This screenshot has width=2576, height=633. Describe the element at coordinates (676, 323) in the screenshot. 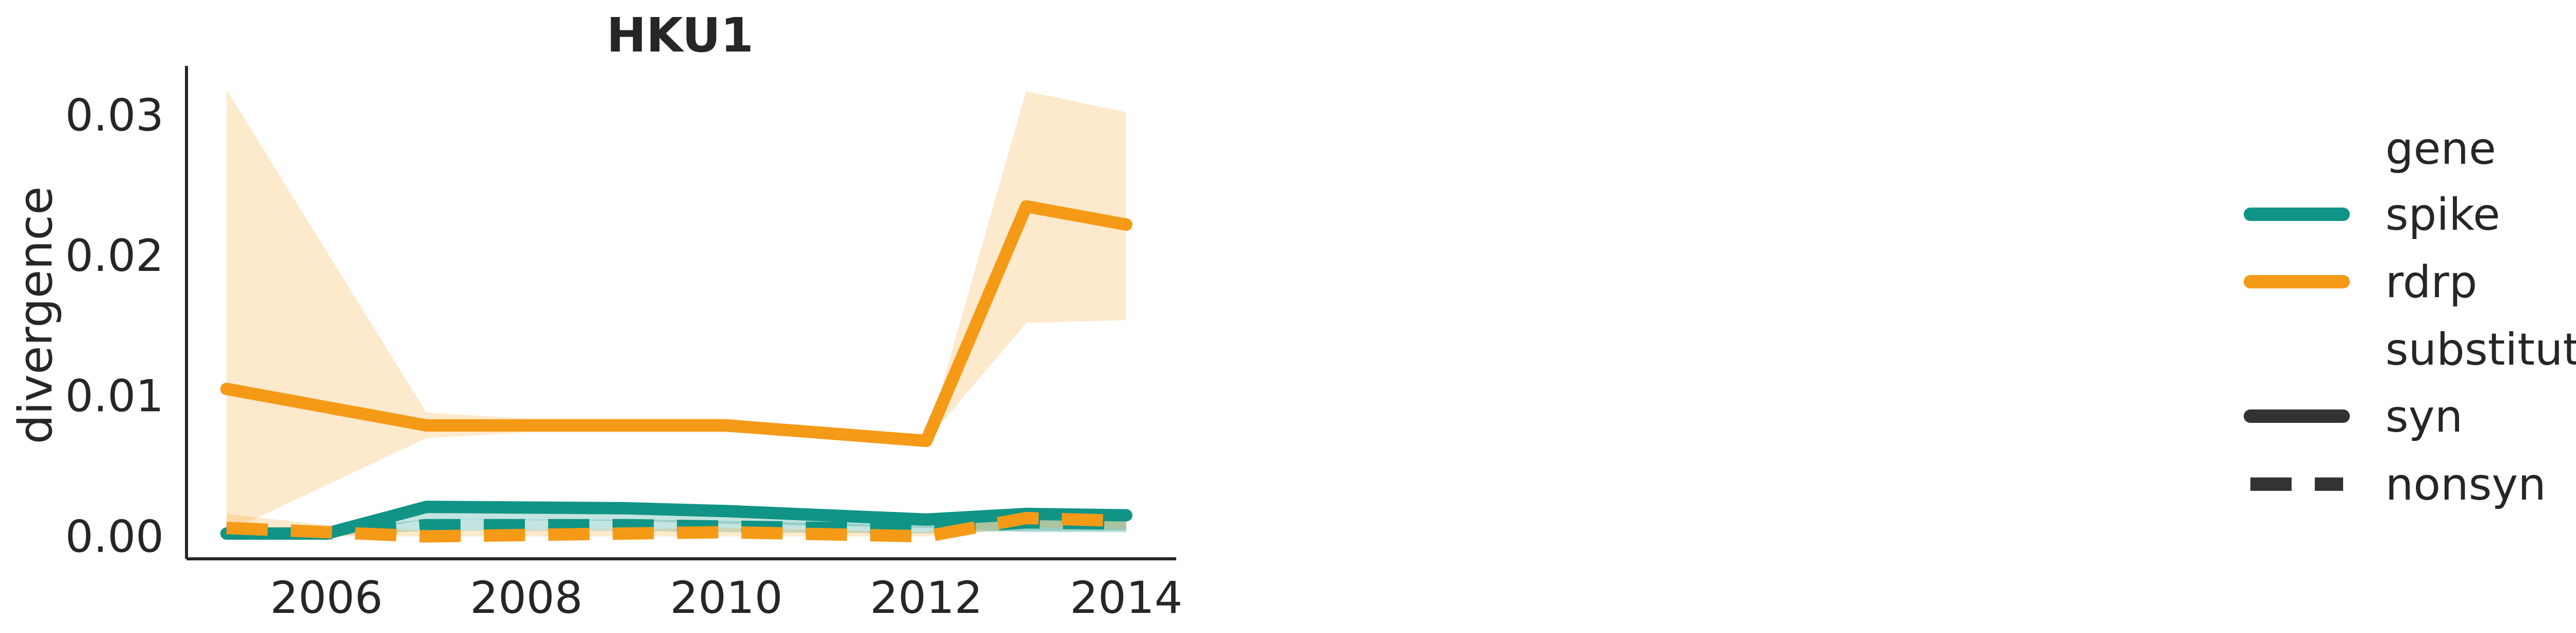

I see `line-rdrp-syn` at that location.